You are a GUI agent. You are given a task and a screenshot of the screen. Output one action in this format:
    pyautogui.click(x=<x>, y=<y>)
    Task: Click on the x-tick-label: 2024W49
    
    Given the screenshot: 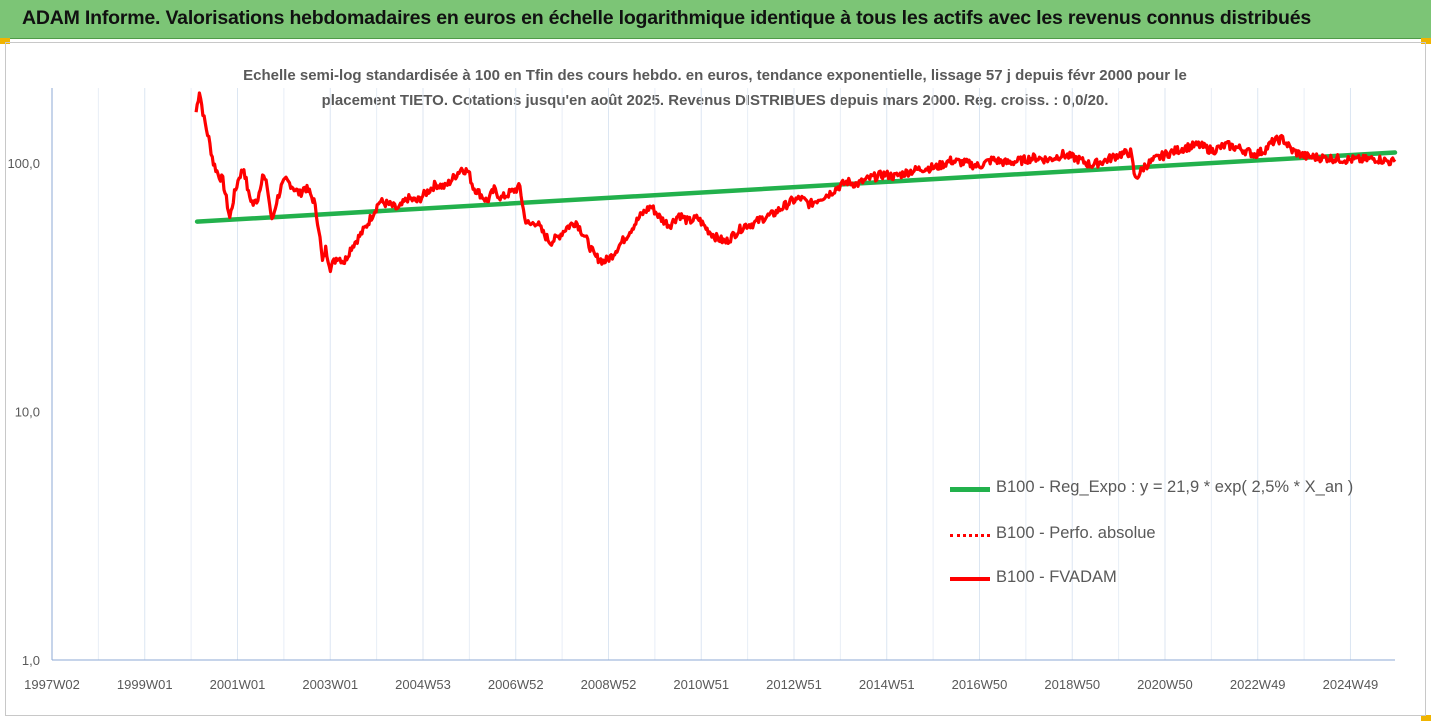 What is the action you would take?
    pyautogui.click(x=1351, y=684)
    